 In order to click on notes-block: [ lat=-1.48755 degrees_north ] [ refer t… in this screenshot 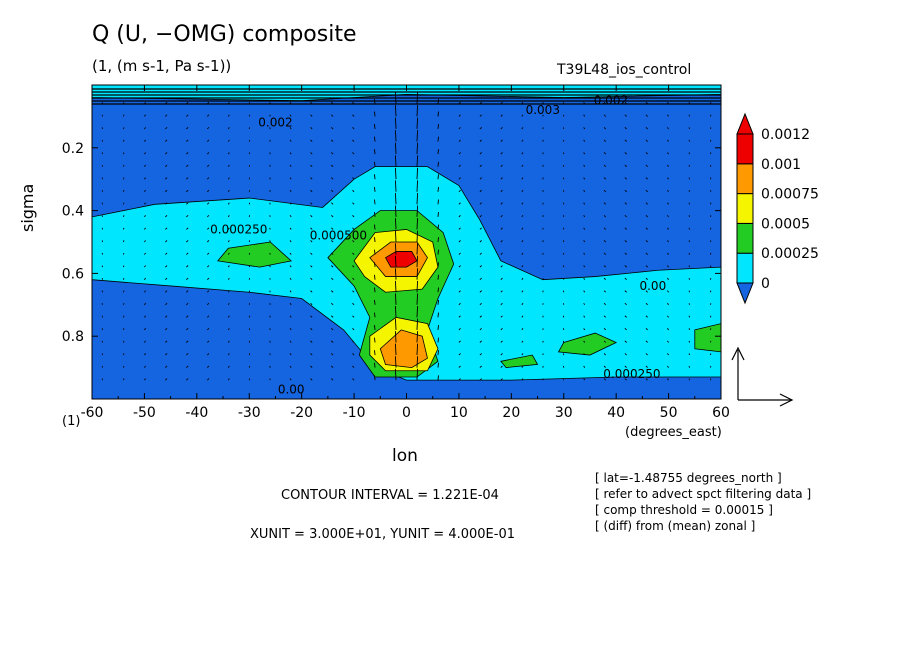, I will do `click(703, 502)`.